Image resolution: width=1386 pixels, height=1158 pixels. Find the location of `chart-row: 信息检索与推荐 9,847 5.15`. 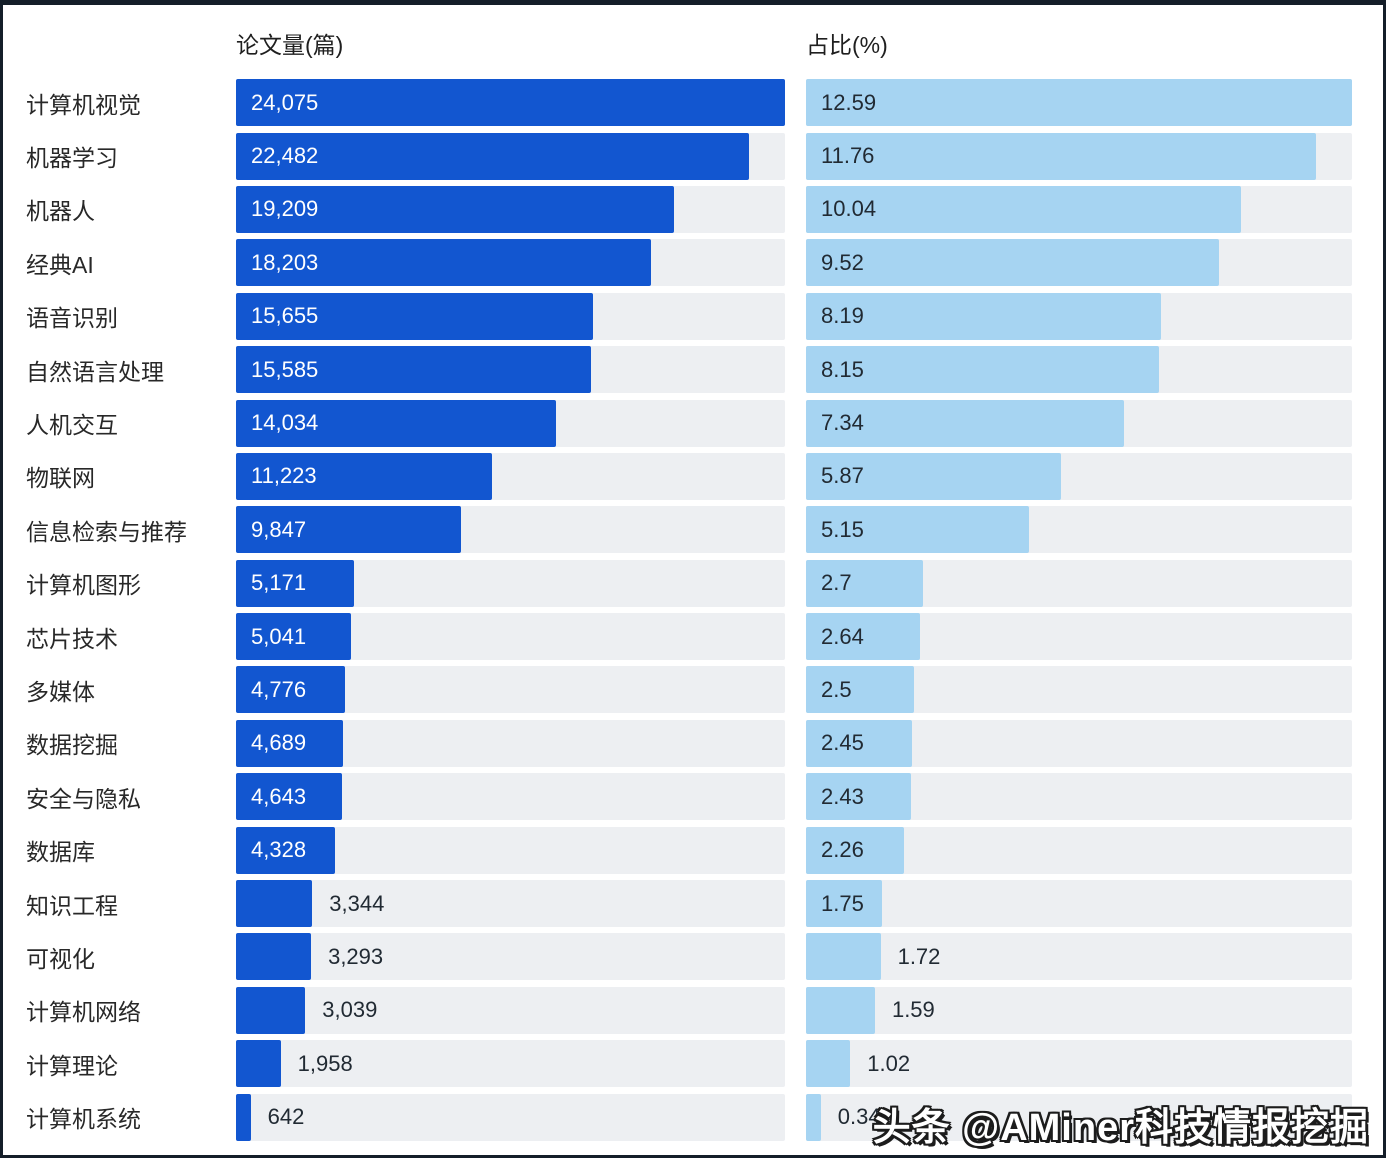

chart-row: 信息检索与推荐 9,847 5.15 is located at coordinates (689, 529).